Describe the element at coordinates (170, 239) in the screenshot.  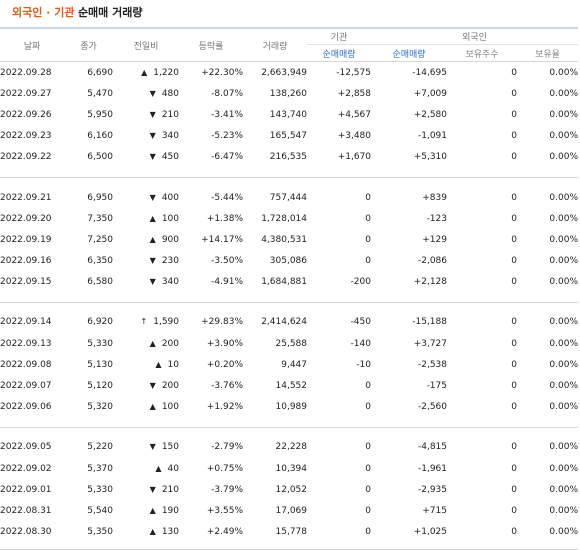
I see `change-value: 900` at that location.